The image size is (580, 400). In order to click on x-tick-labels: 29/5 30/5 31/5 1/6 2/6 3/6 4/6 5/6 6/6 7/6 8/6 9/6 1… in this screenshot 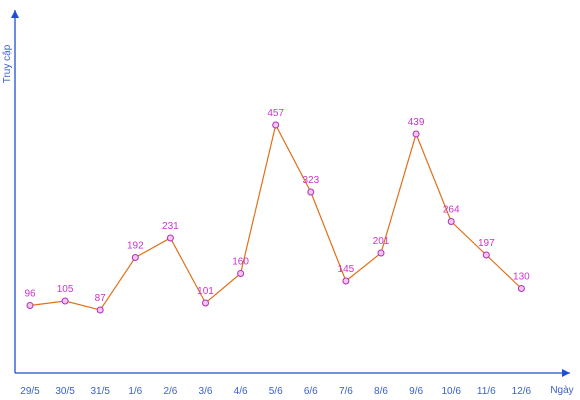, I will do `click(275, 391)`.